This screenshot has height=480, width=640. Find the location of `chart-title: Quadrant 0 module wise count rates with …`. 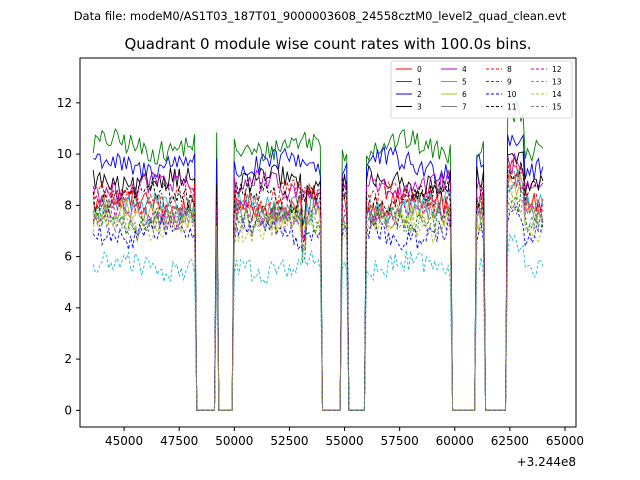

chart-title: Quadrant 0 module wise count rates with … is located at coordinates (327, 44).